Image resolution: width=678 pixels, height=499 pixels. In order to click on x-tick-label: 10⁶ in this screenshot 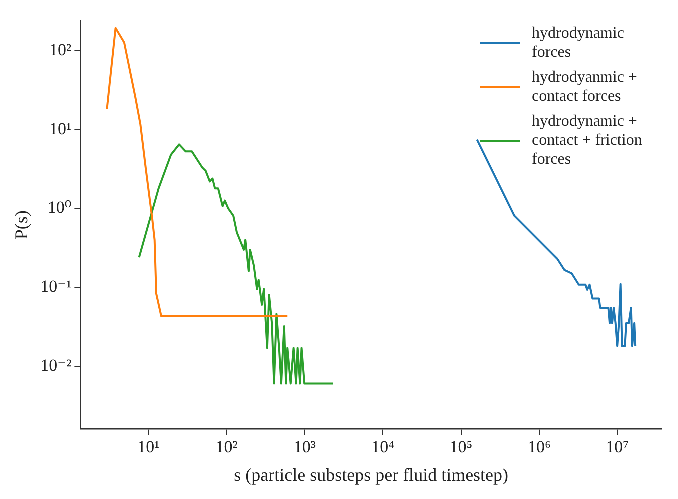, I will do `click(539, 447)`.